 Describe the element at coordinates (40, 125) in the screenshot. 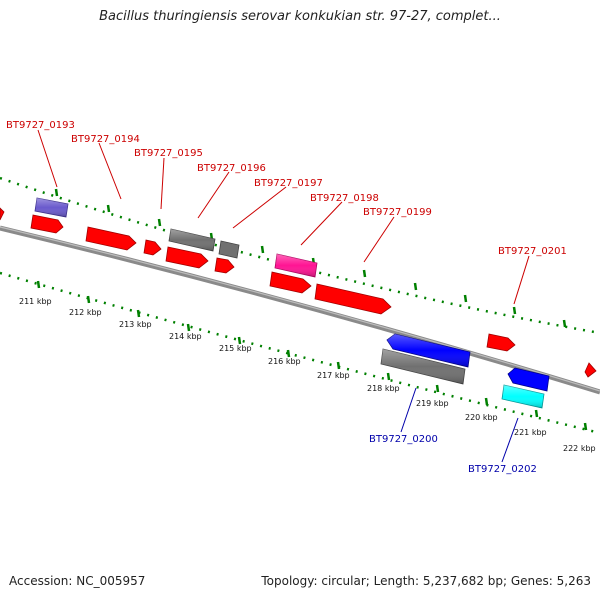

I see `gene-label-bt9727-0193: BT9727_0193` at that location.